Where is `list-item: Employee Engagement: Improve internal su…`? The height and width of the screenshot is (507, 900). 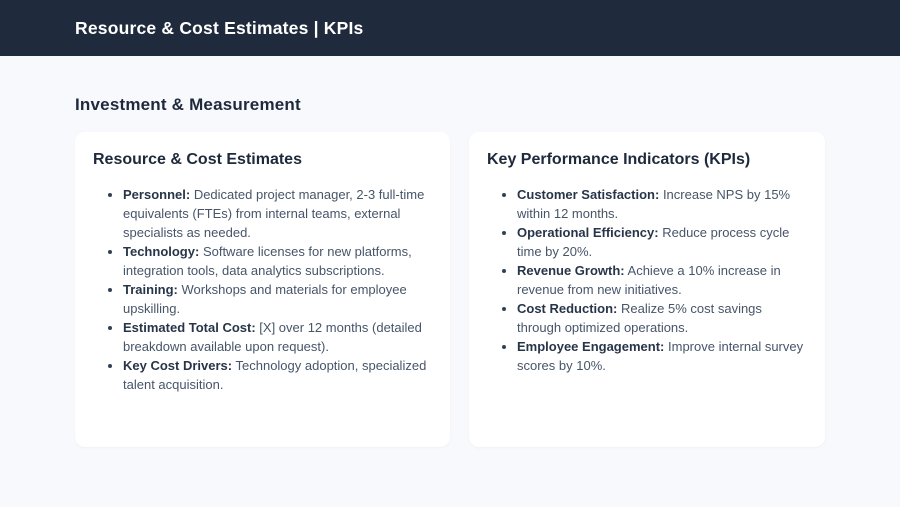
list-item: Employee Engagement: Improve internal su… is located at coordinates (662, 356).